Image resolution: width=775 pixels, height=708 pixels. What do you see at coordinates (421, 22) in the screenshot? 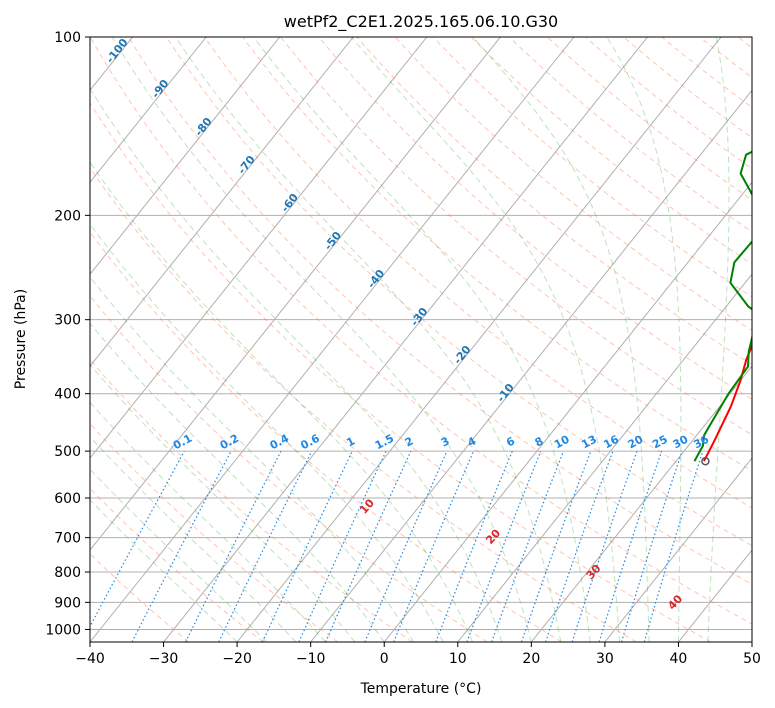
I see `chart-title: wetPf2_C2E1.2025.165.06.10.G30` at bounding box center [421, 22].